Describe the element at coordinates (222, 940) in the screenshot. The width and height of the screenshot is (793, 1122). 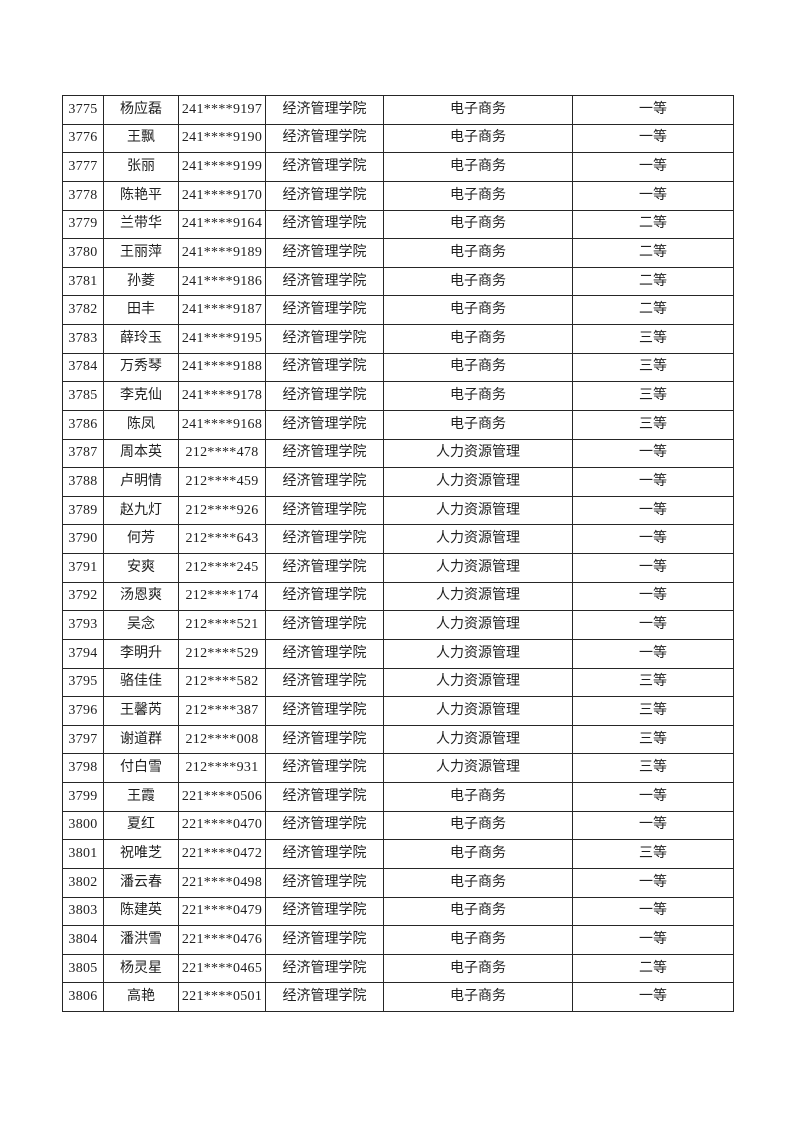
I see `table-cell: 221****0476` at that location.